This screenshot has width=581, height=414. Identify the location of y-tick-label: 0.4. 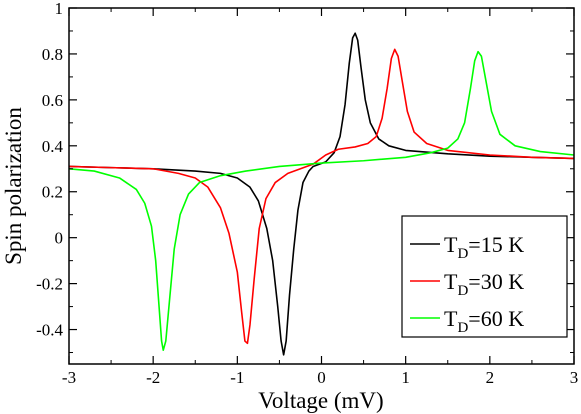
(53, 146).